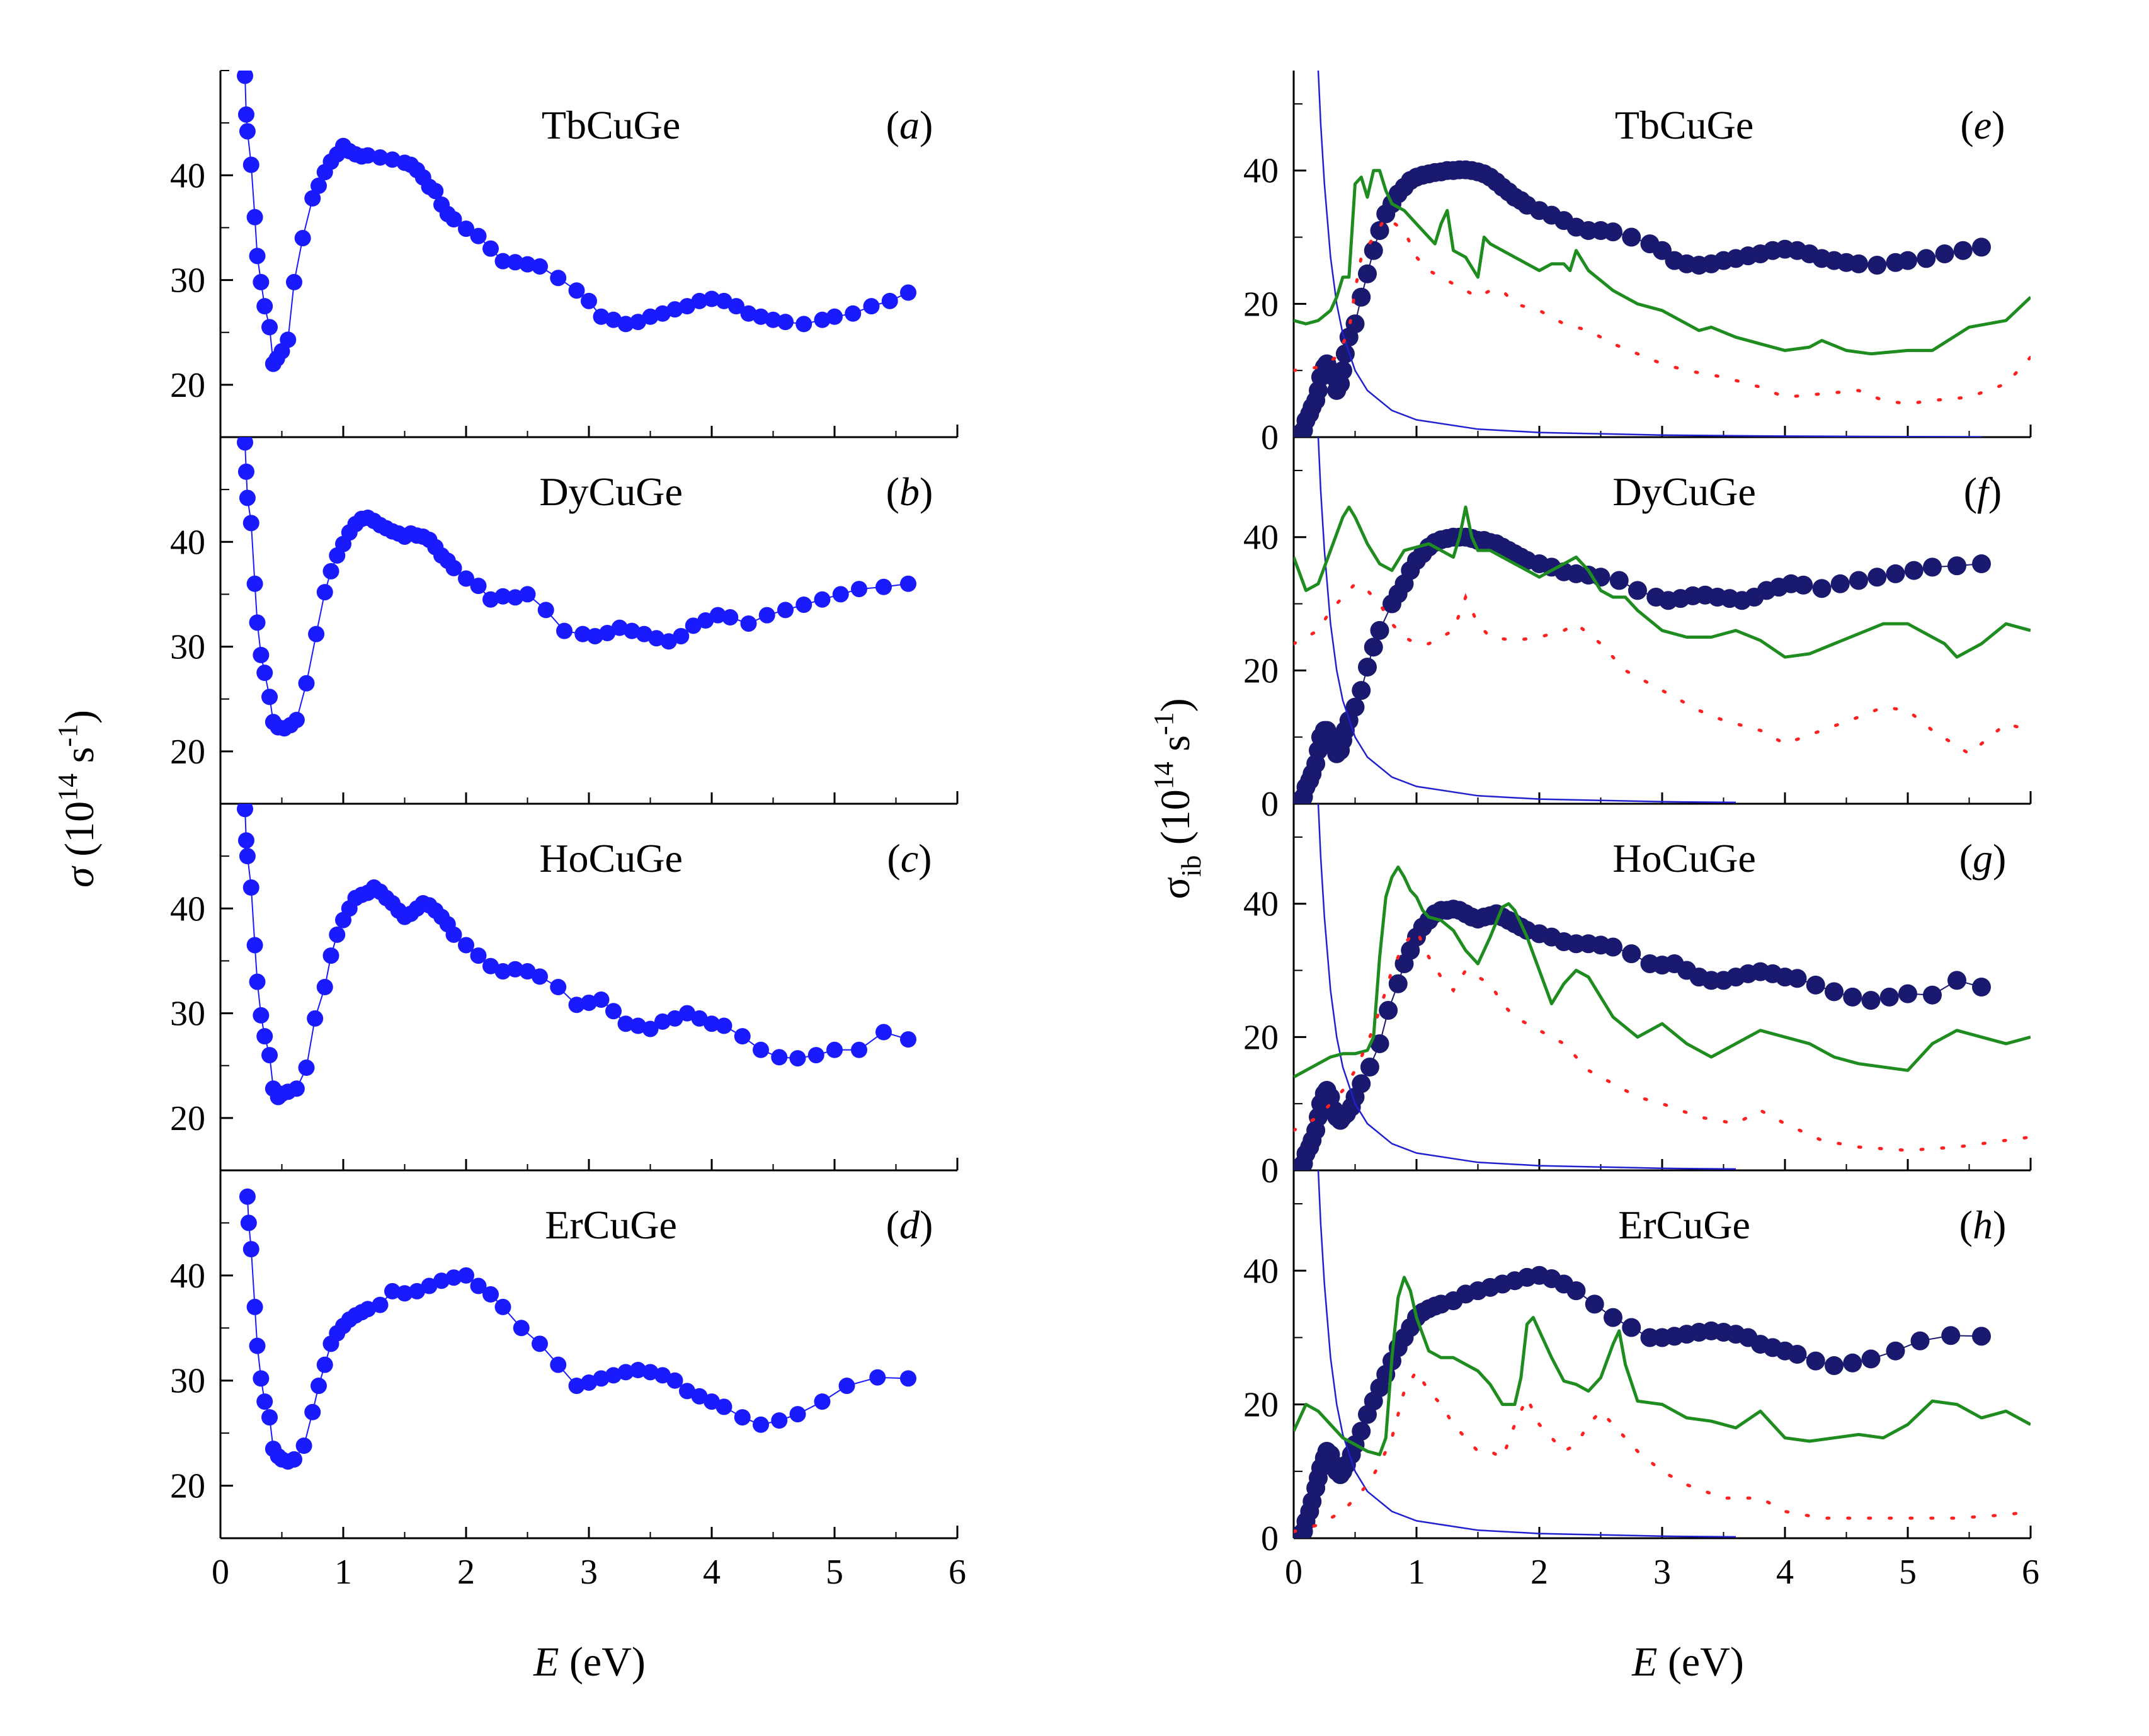  Describe the element at coordinates (1982, 125) in the screenshot. I see `panel-letter: (e)` at that location.